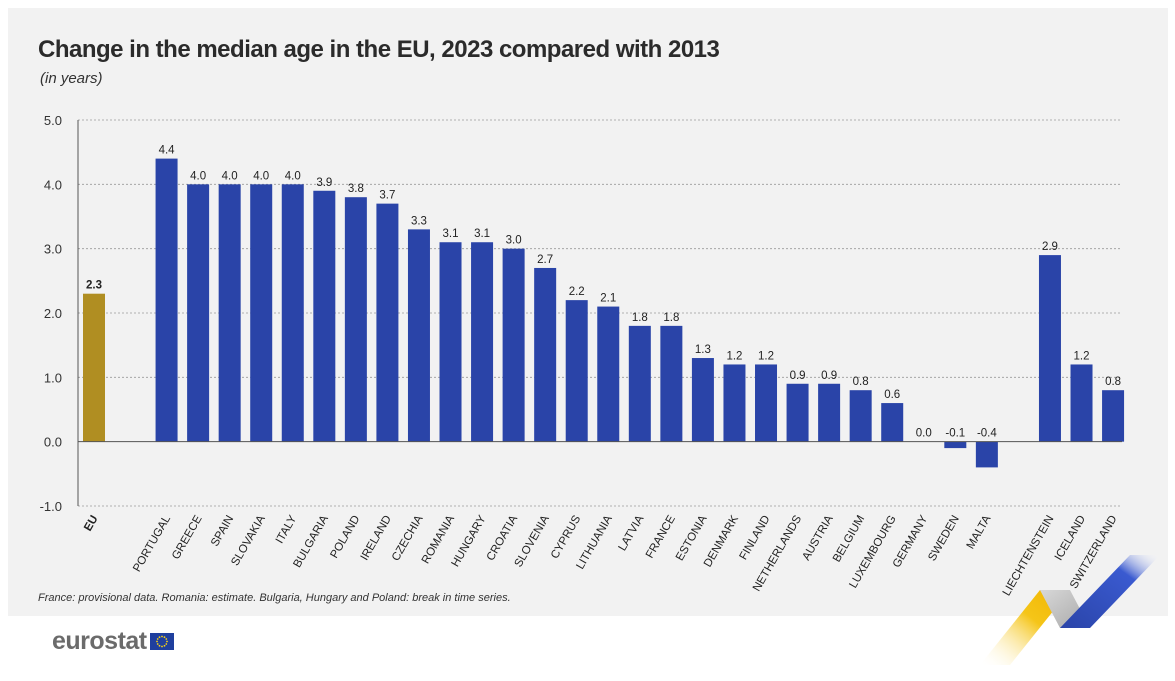 Image resolution: width=1175 pixels, height=681 pixels. Describe the element at coordinates (734, 403) in the screenshot. I see `bar-denmark` at that location.